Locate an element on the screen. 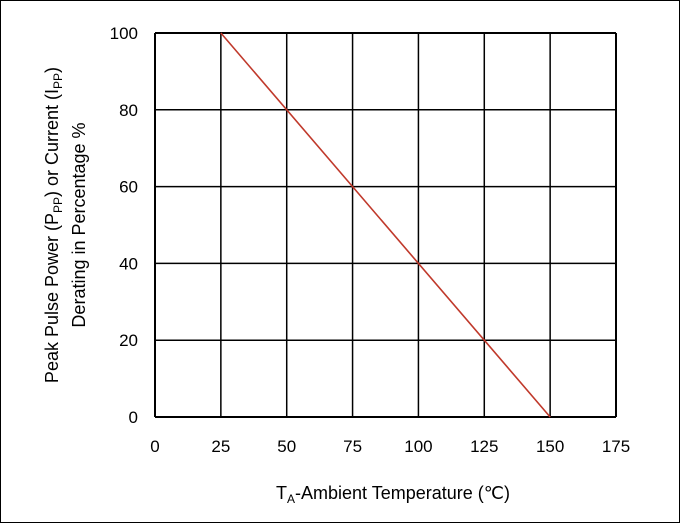 The image size is (680, 523). x-tick-label: 150 is located at coordinates (550, 446).